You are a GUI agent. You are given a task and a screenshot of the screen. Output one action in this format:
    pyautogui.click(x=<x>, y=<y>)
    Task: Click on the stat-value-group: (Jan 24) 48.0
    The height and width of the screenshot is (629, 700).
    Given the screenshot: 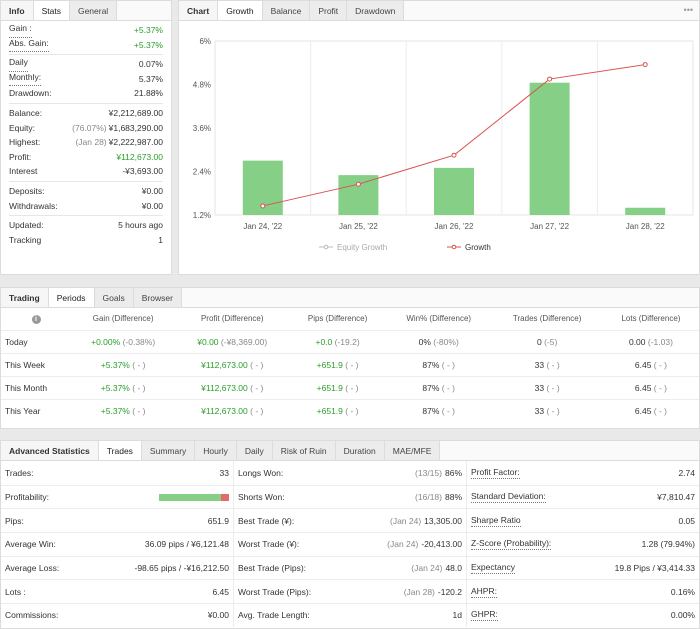 What is the action you would take?
    pyautogui.click(x=436, y=568)
    